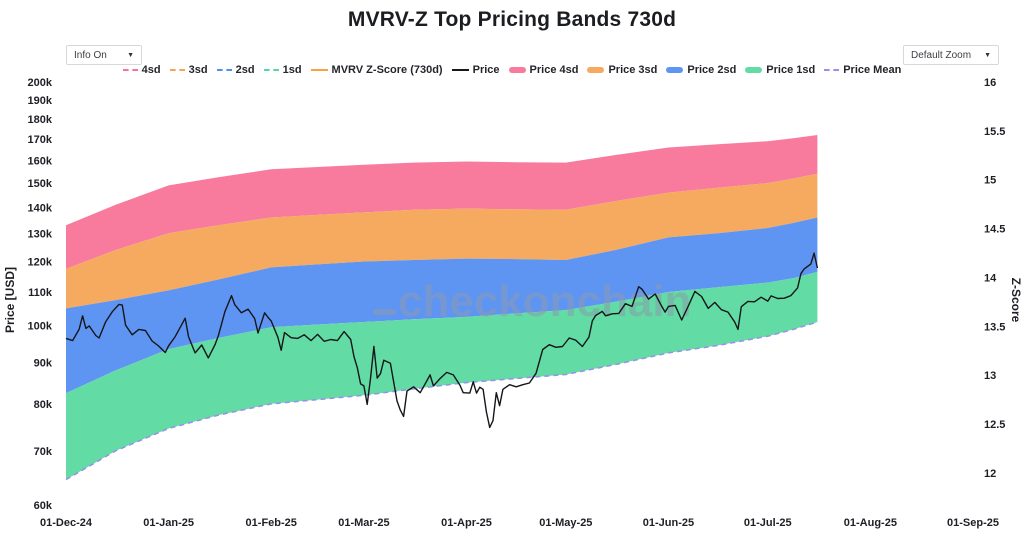 The height and width of the screenshot is (557, 1024). What do you see at coordinates (544, 301) in the screenshot?
I see `watermark-text: checkonchain` at bounding box center [544, 301].